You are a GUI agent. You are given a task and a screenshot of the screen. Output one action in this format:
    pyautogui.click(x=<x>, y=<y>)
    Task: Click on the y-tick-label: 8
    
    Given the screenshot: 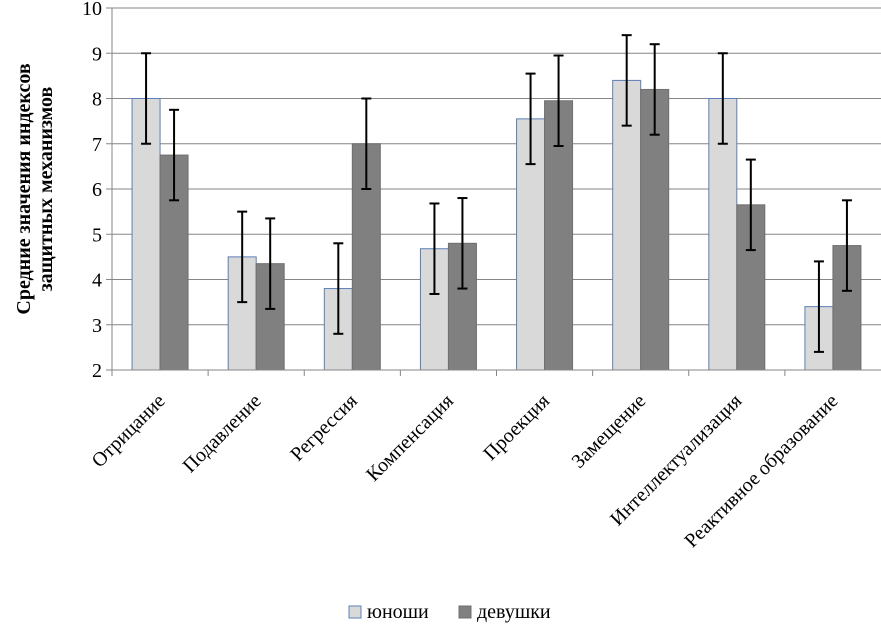 What is the action you would take?
    pyautogui.click(x=97, y=100)
    